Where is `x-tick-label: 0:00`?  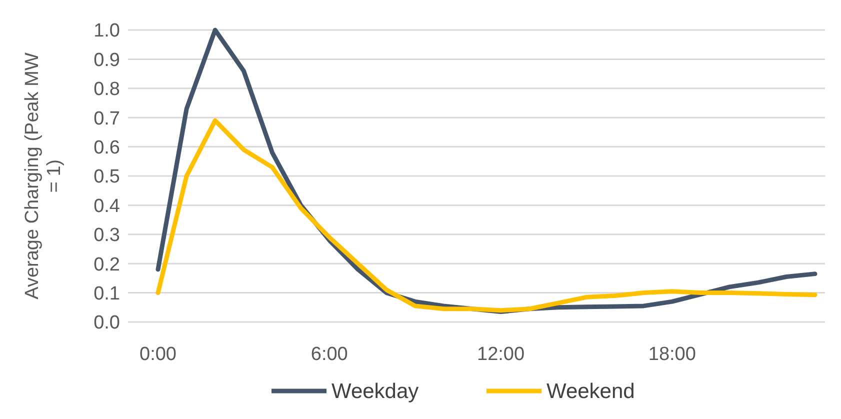 x-tick-label: 0:00 is located at coordinates (158, 354).